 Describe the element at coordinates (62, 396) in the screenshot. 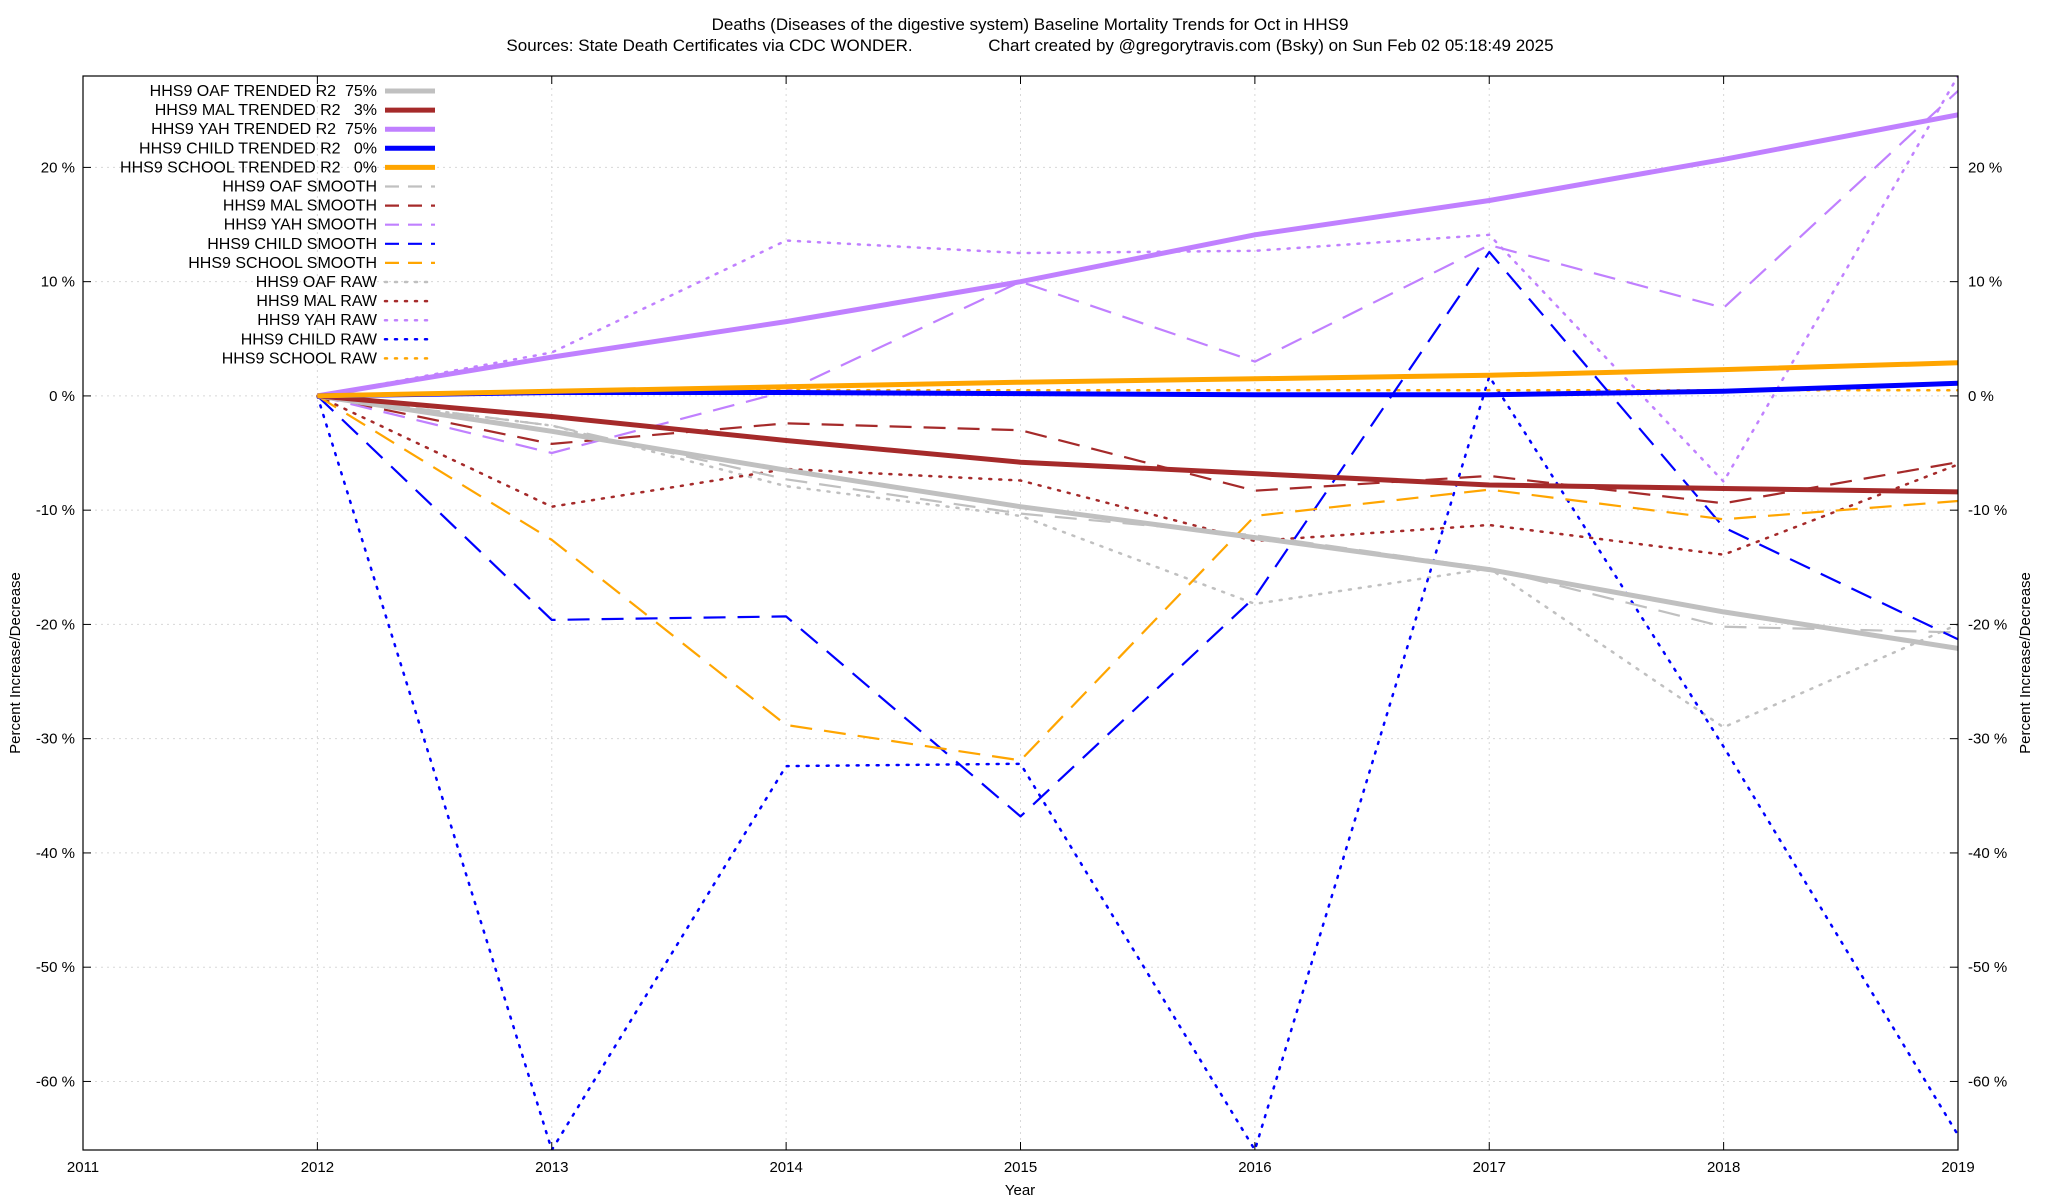

I see `y-tick-label: 0 %` at that location.